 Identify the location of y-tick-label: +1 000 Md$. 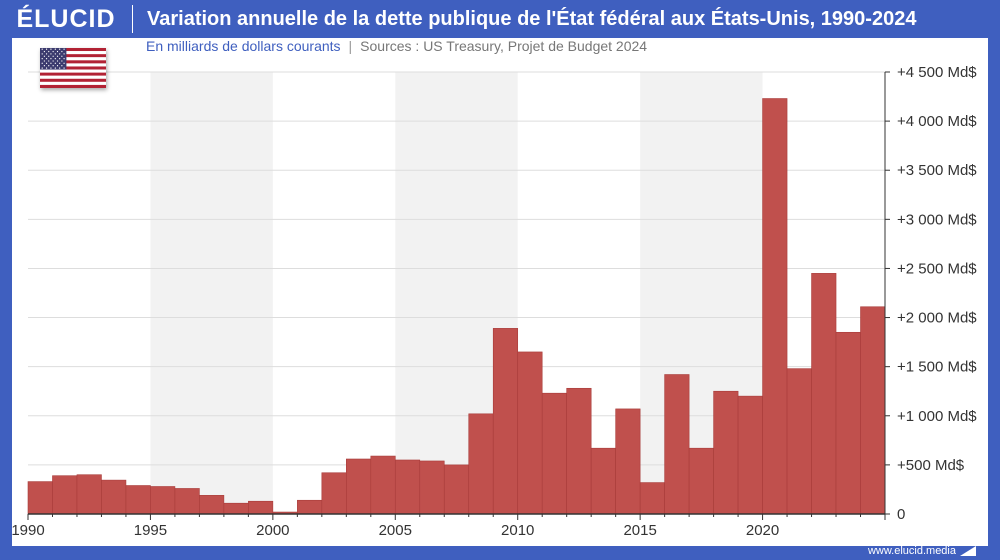
(937, 416).